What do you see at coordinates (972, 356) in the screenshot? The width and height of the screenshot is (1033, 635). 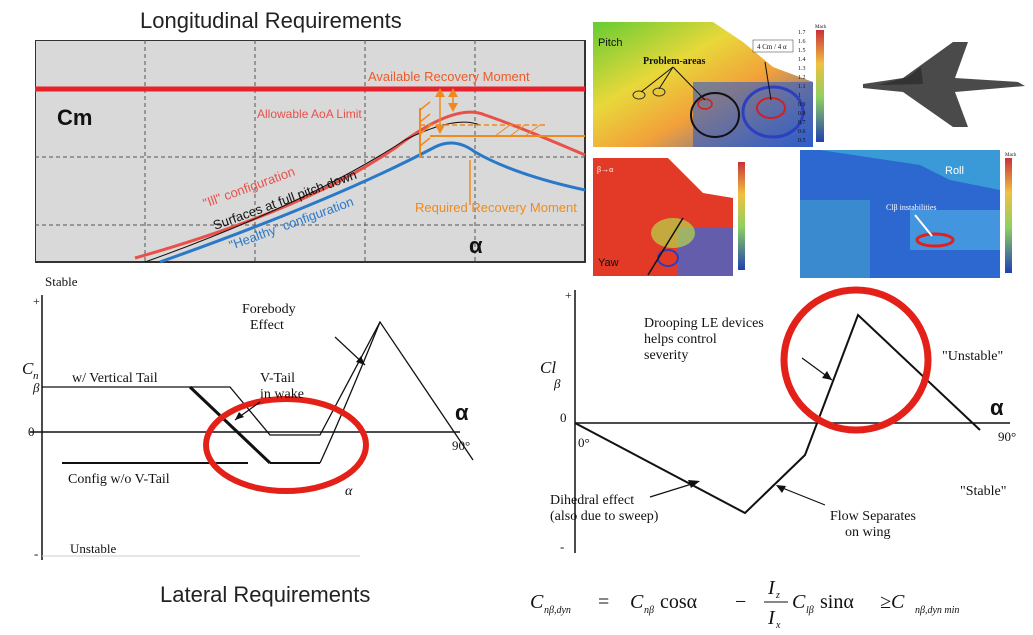 I see `unstable-quote-label: "Unstable"` at bounding box center [972, 356].